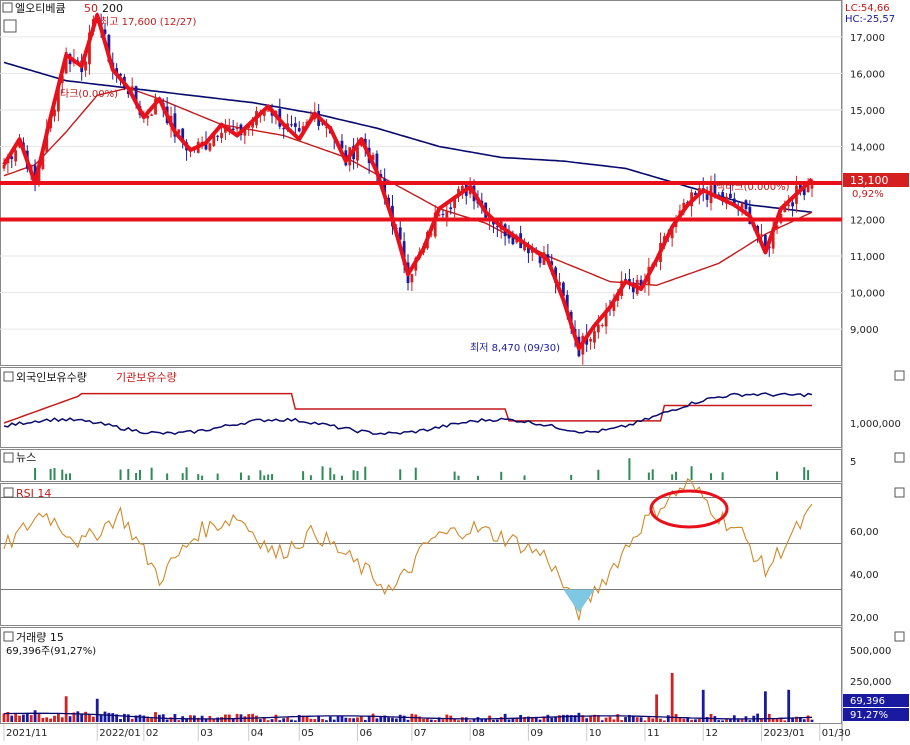  Describe the element at coordinates (40, 8) in the screenshot. I see `chart-title: 엘오티베큠` at that location.